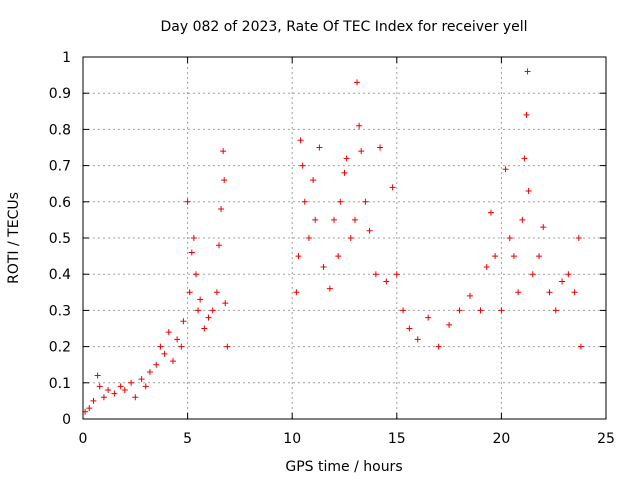  Describe the element at coordinates (14, 238) in the screenshot. I see `y-axis-label: ROTI / TECUs` at that location.